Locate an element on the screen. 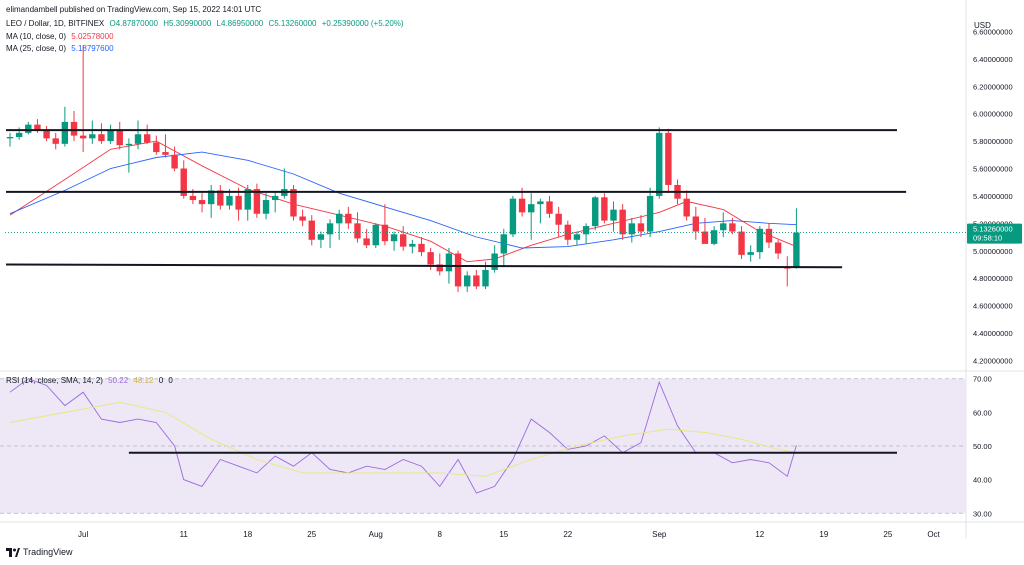  rsi-tick-label: 30.00 is located at coordinates (982, 513).